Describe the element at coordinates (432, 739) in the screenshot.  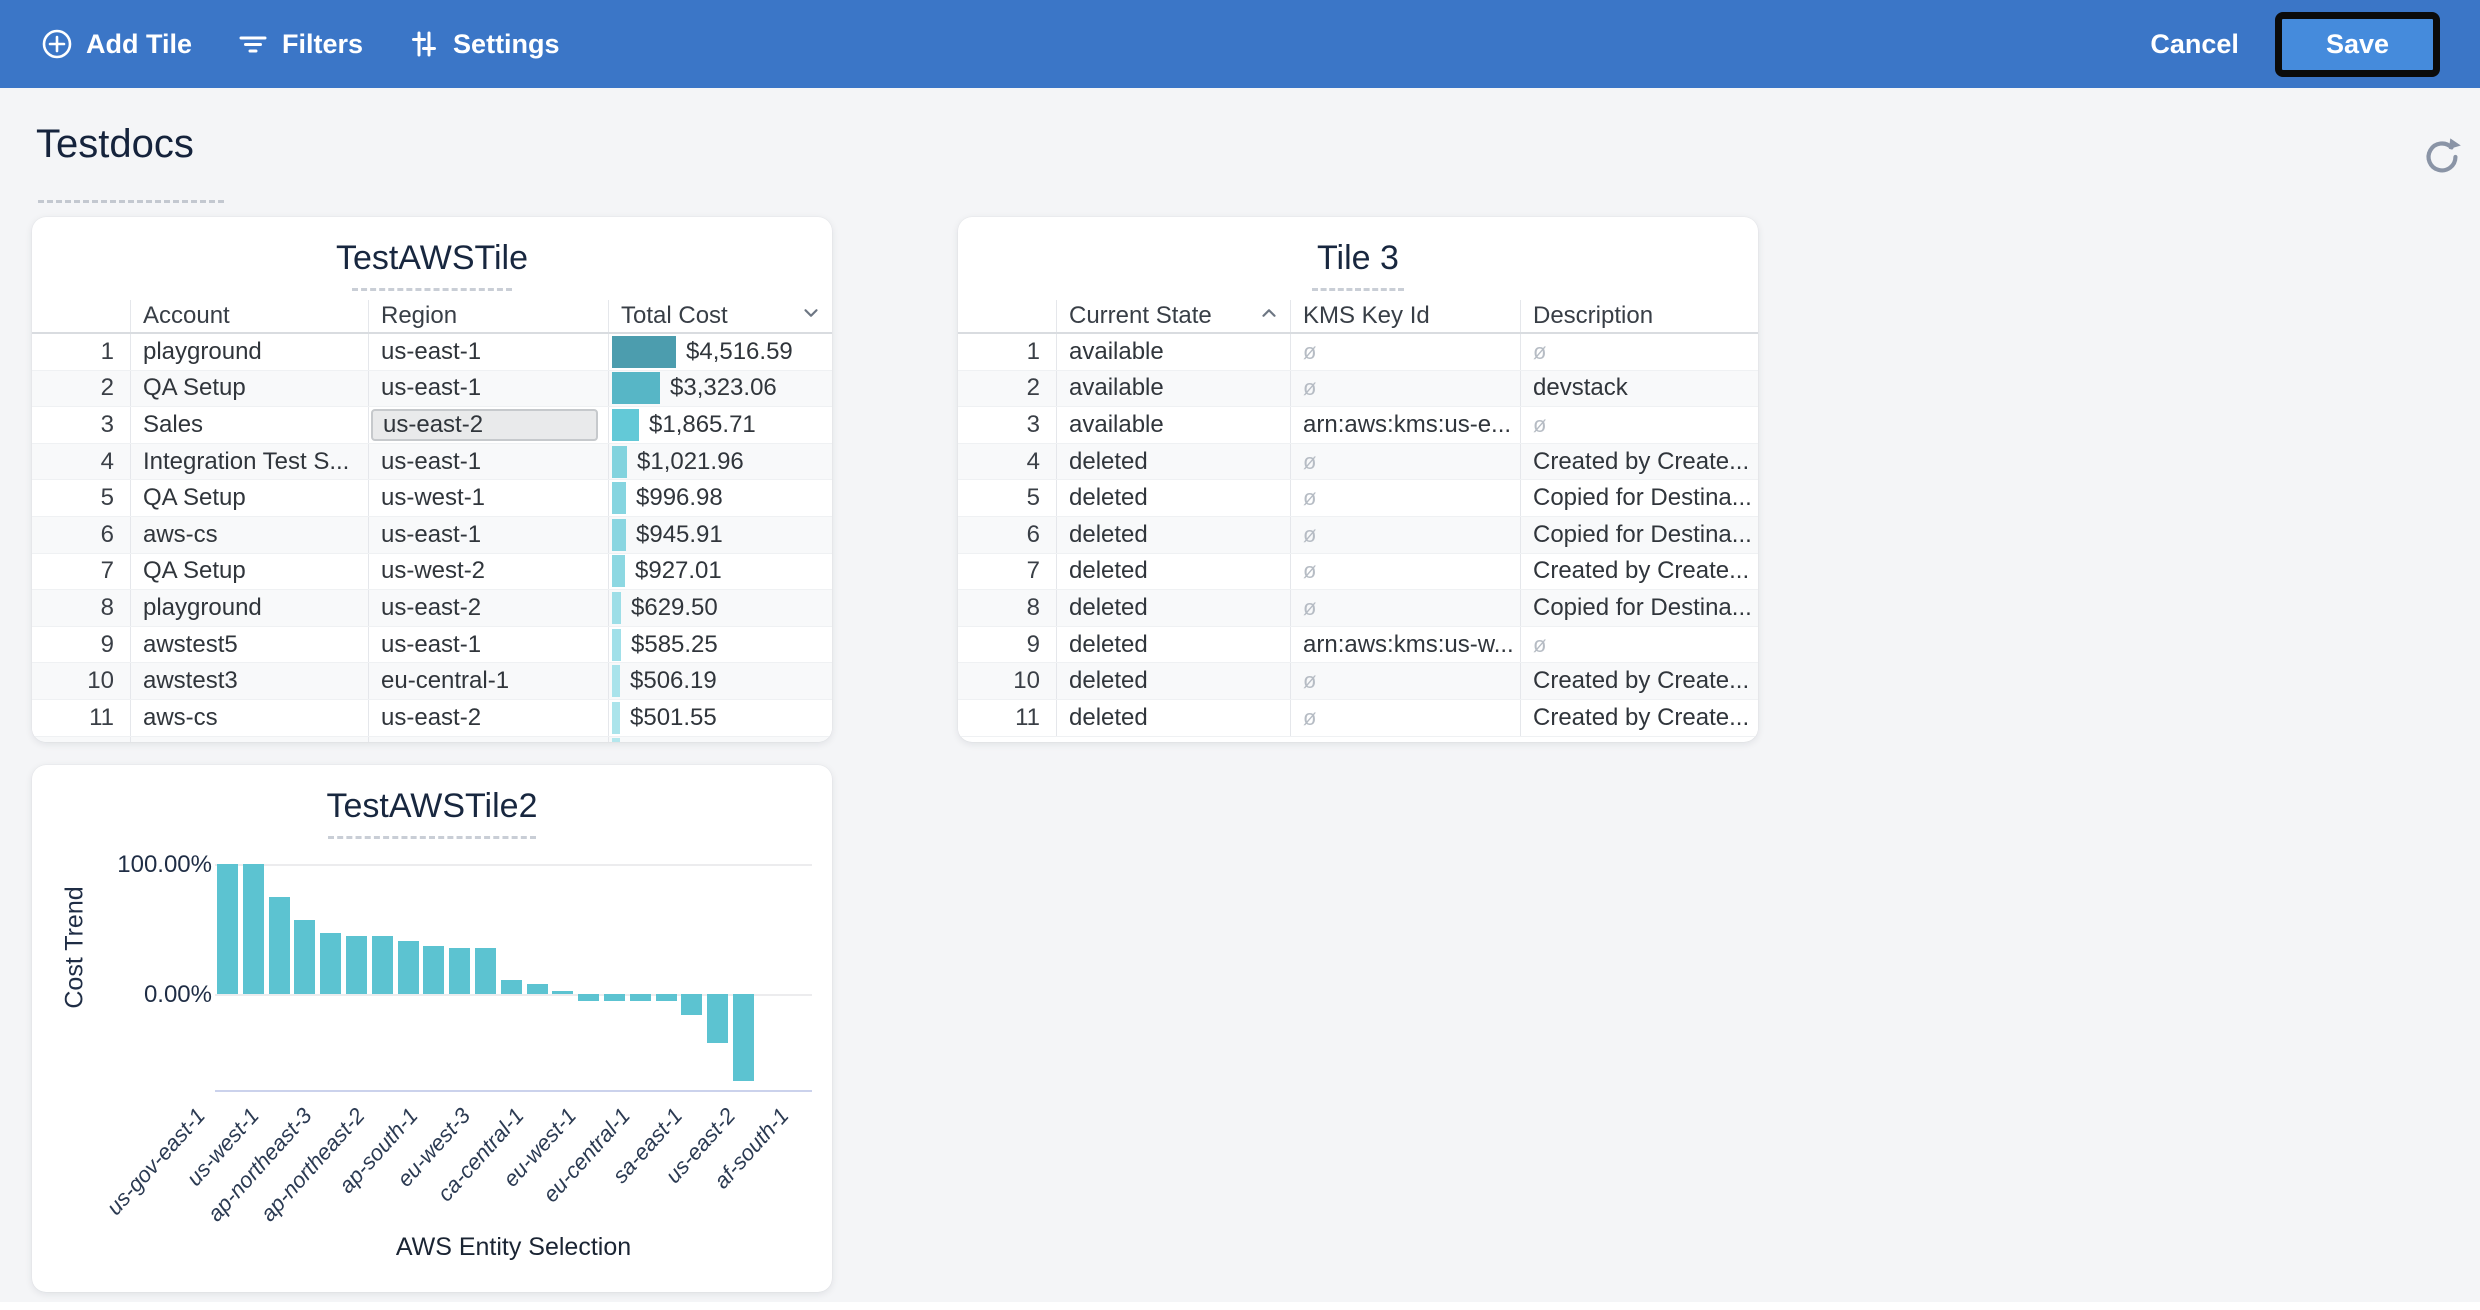
I see `table-row` at that location.